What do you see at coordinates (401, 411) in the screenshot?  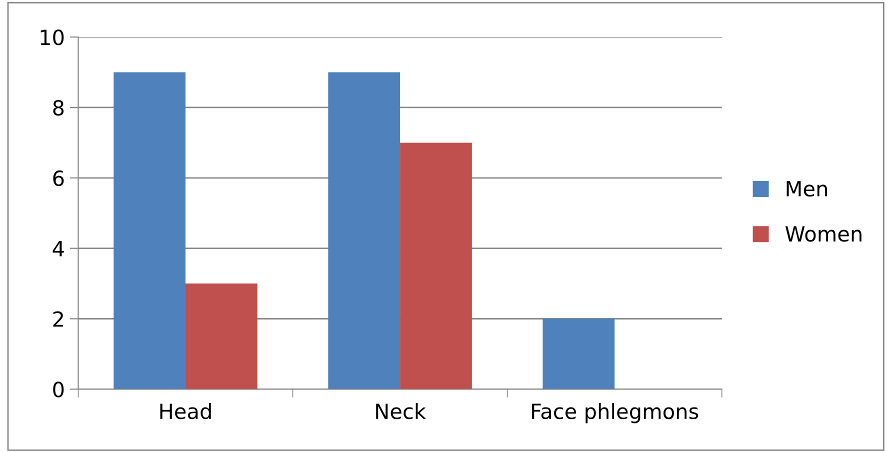 I see `x-tick-label: Neck` at bounding box center [401, 411].